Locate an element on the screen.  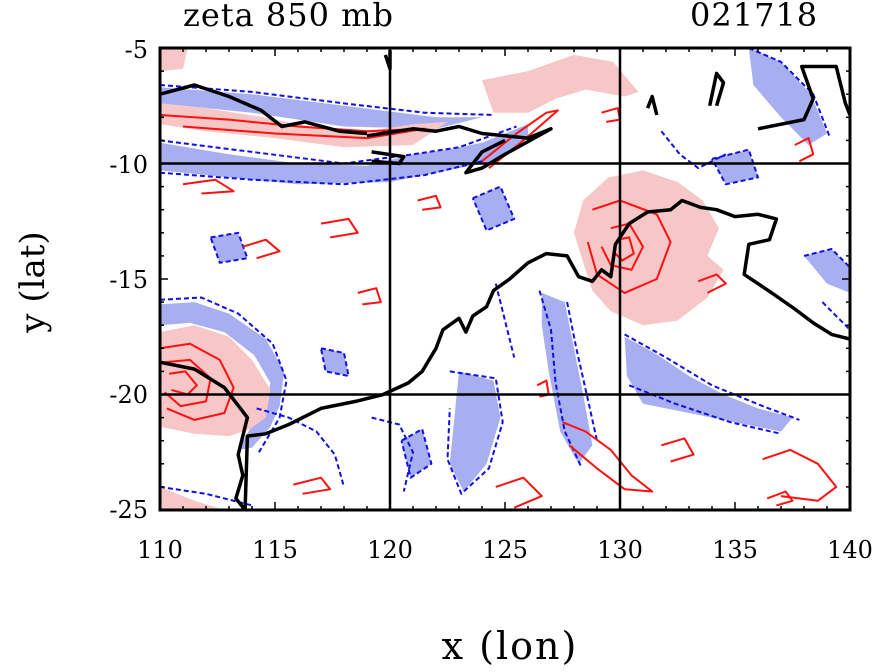
x-axis-label: x (lon) is located at coordinates (510, 646).